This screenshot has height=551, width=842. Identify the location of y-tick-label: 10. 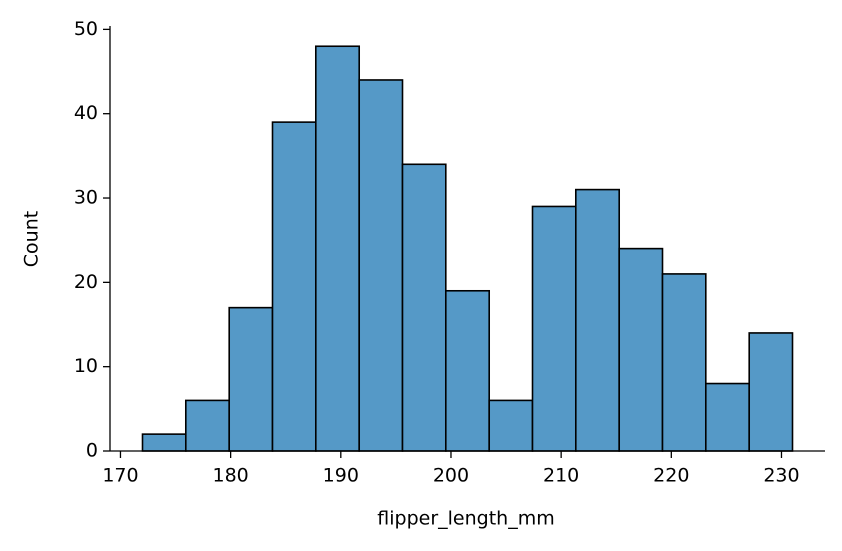
(86, 366).